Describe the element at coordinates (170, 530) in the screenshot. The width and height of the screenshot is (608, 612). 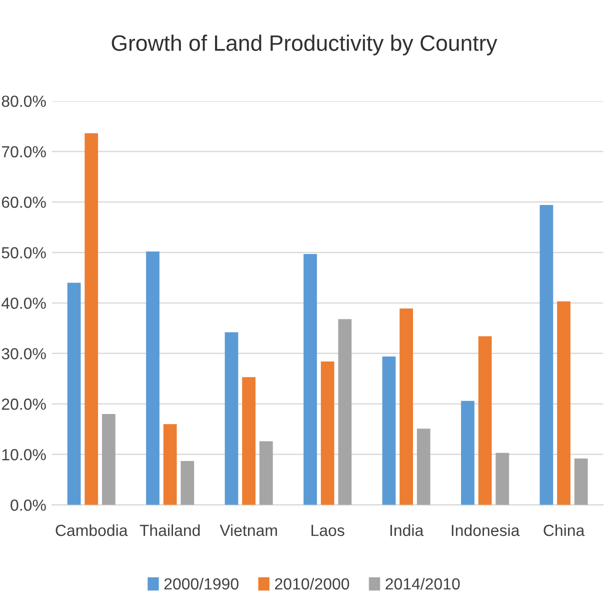
I see `x-tick-label: Thailand` at that location.